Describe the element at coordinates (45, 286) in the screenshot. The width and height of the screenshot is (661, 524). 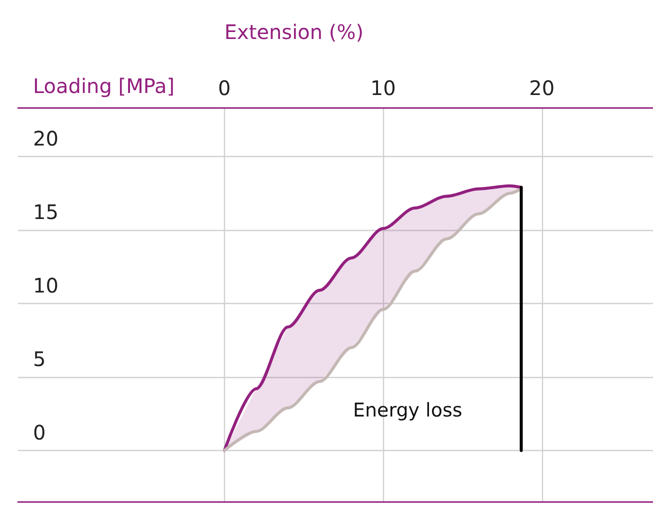
I see `y-tick-label: 10` at that location.